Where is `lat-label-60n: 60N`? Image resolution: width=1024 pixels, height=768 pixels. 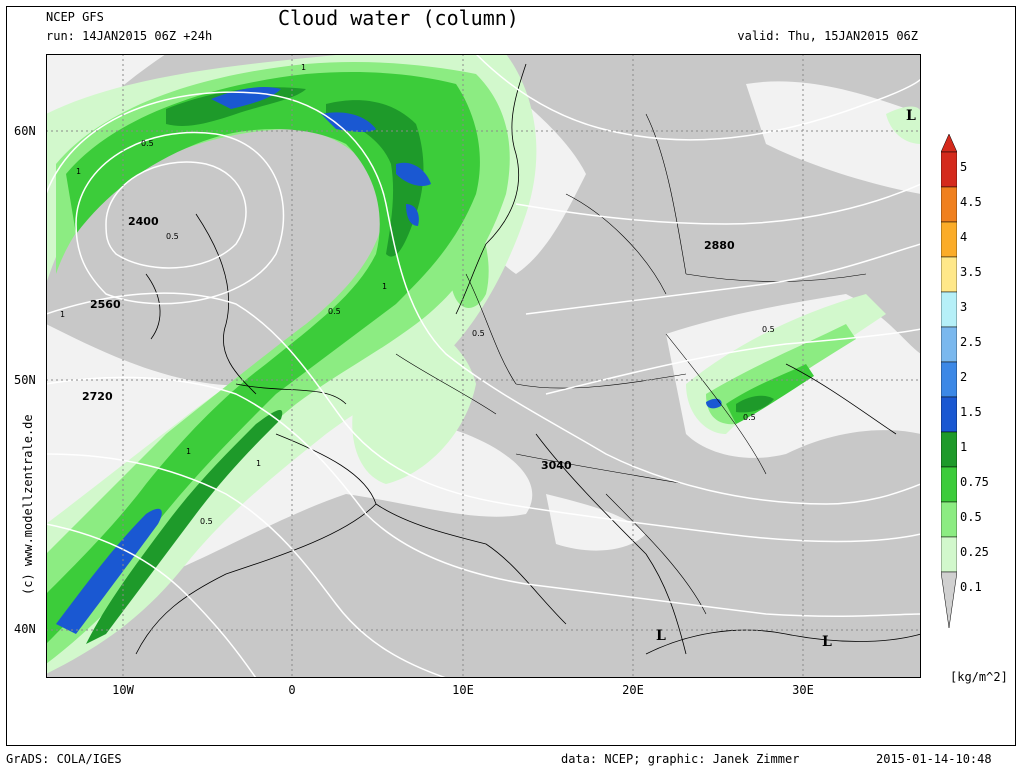 lat-label-60n: 60N is located at coordinates (25, 131).